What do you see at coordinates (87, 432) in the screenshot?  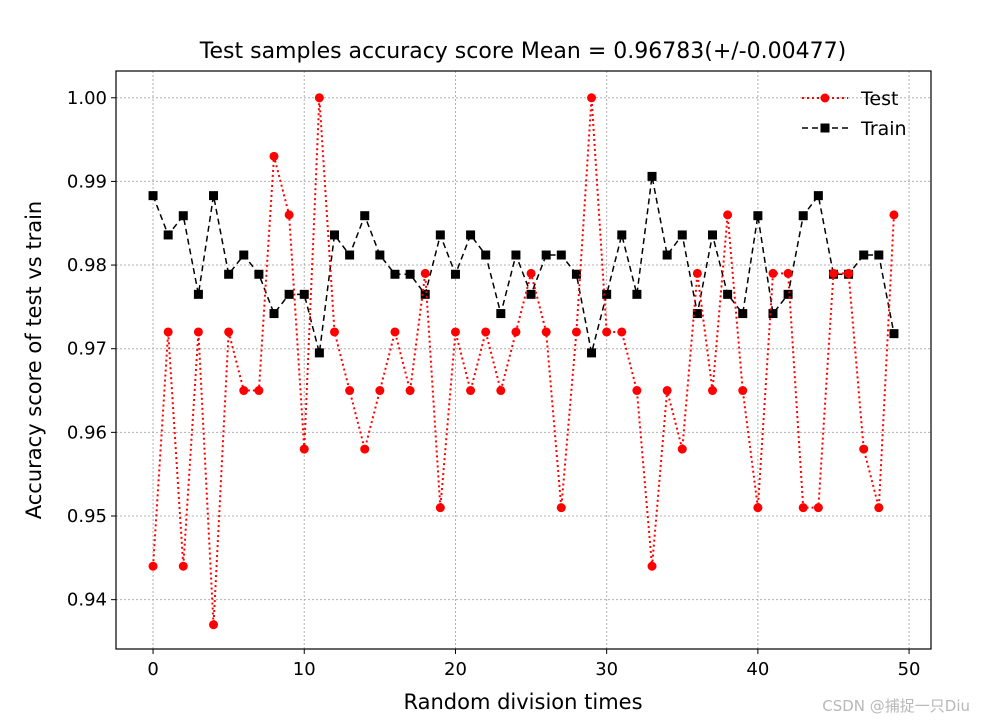 I see `y-tick-label: 0.96` at bounding box center [87, 432].